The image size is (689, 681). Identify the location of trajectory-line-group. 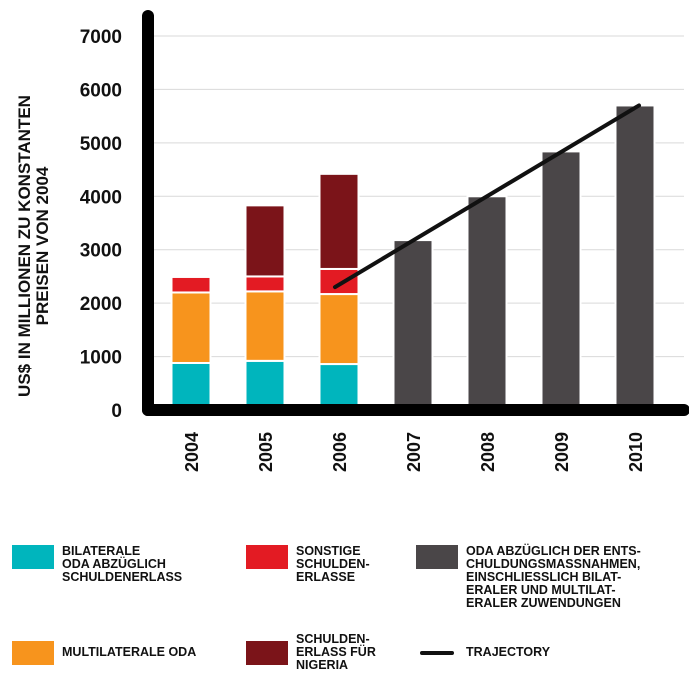
(487, 196).